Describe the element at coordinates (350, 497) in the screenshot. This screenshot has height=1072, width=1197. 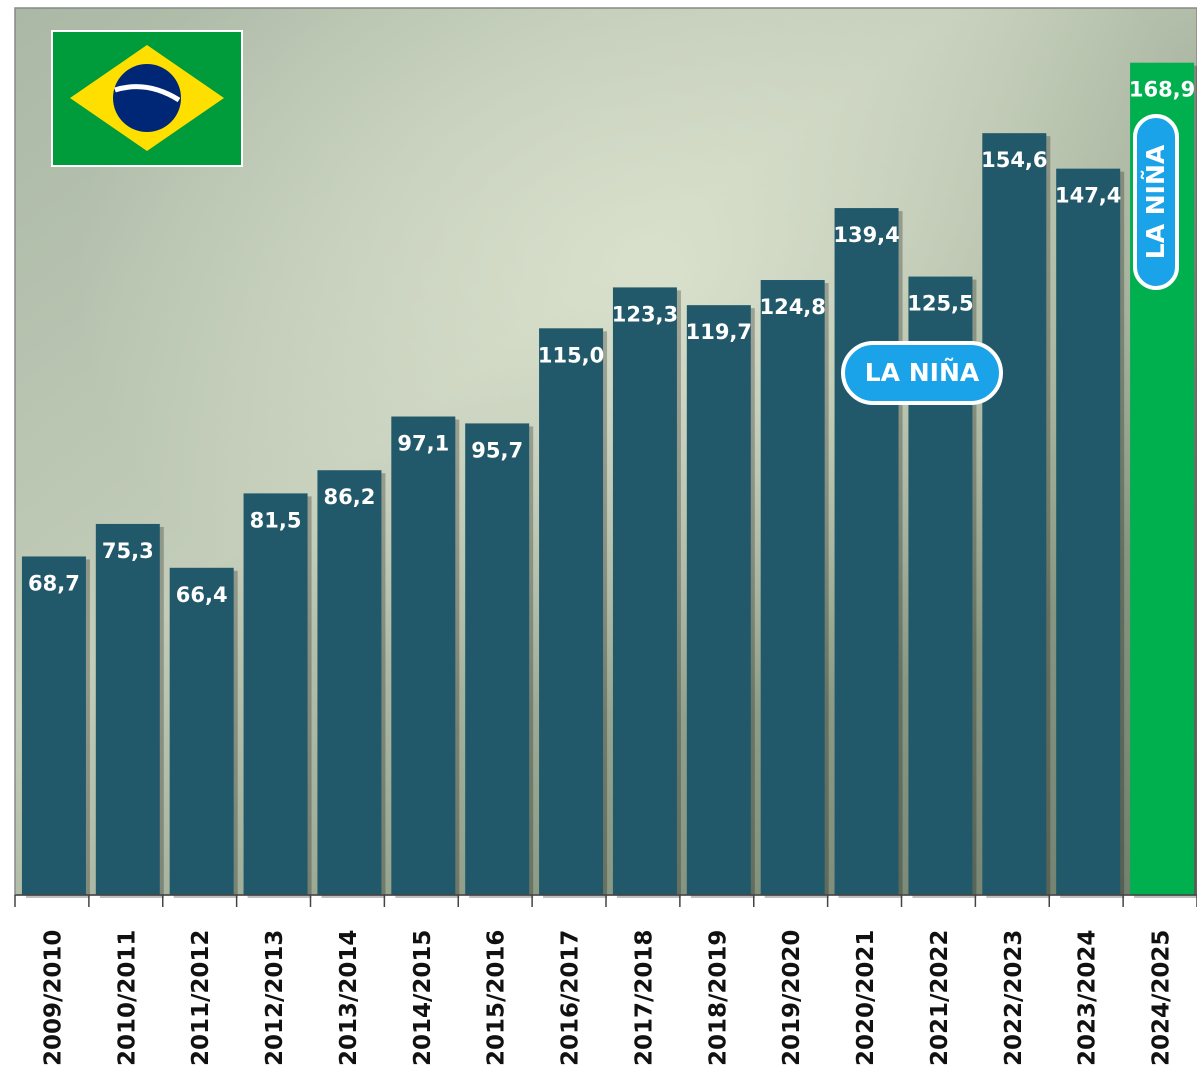
I see `value-label: 86,2` at that location.